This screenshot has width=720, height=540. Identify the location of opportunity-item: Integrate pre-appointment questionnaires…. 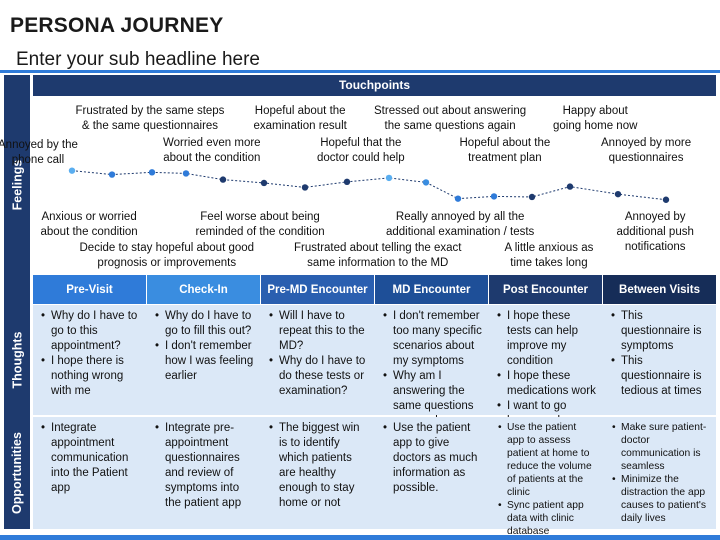
(204, 466).